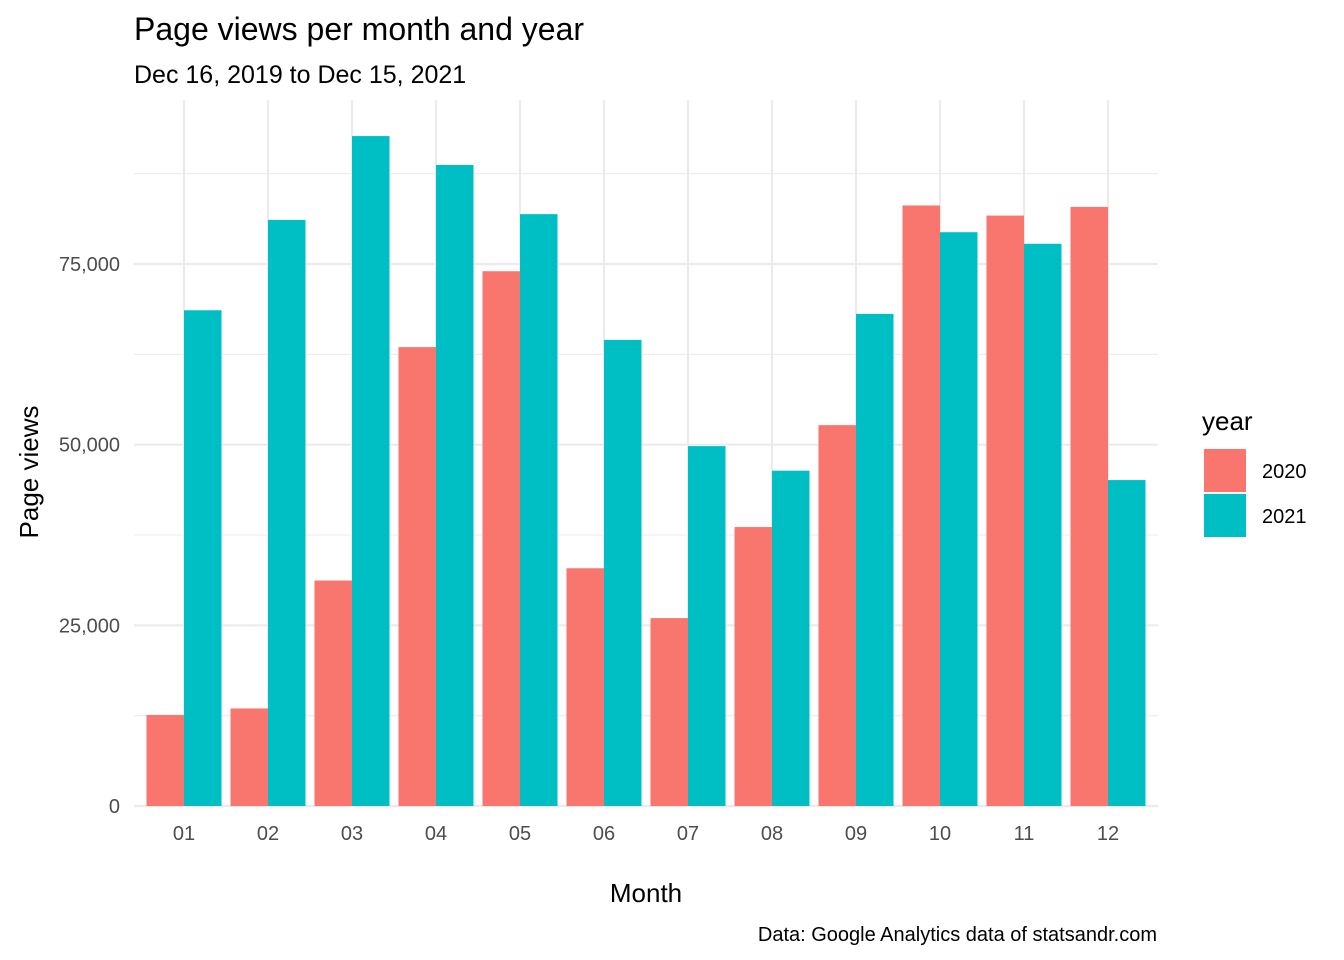  I want to click on chart-subtitle: Dec 16, 2019 to Dec 15, 2021, so click(300, 75).